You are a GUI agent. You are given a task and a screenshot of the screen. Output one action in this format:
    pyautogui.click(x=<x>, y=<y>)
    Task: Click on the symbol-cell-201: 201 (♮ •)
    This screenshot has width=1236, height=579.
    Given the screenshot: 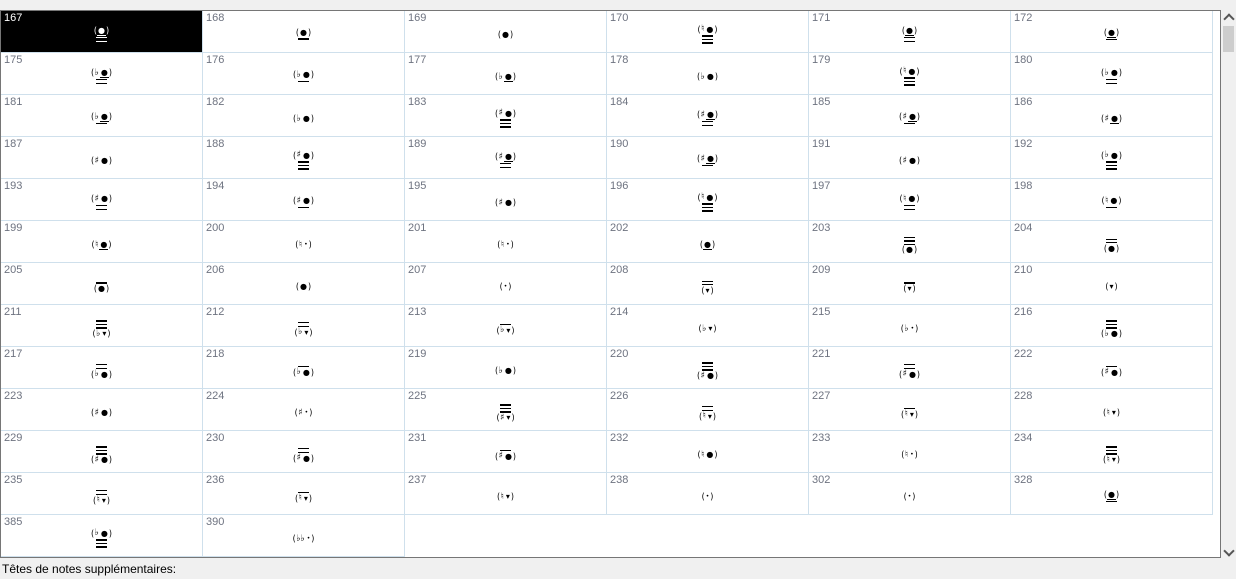 What is the action you would take?
    pyautogui.click(x=506, y=242)
    